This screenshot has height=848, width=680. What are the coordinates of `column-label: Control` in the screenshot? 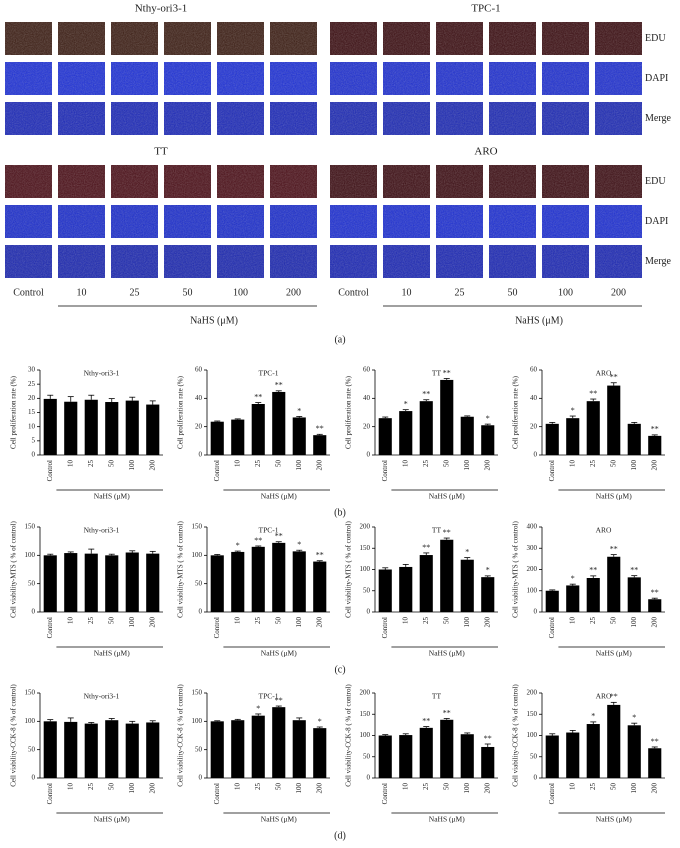 It's located at (353, 292).